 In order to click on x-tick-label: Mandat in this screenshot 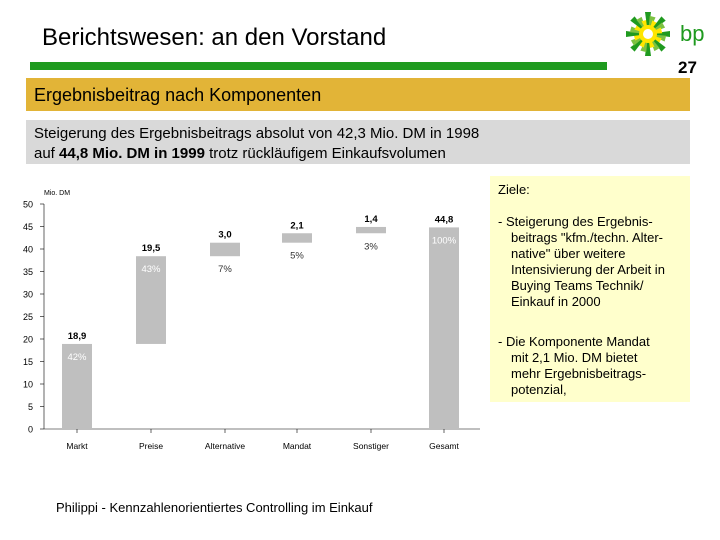, I will do `click(297, 446)`.